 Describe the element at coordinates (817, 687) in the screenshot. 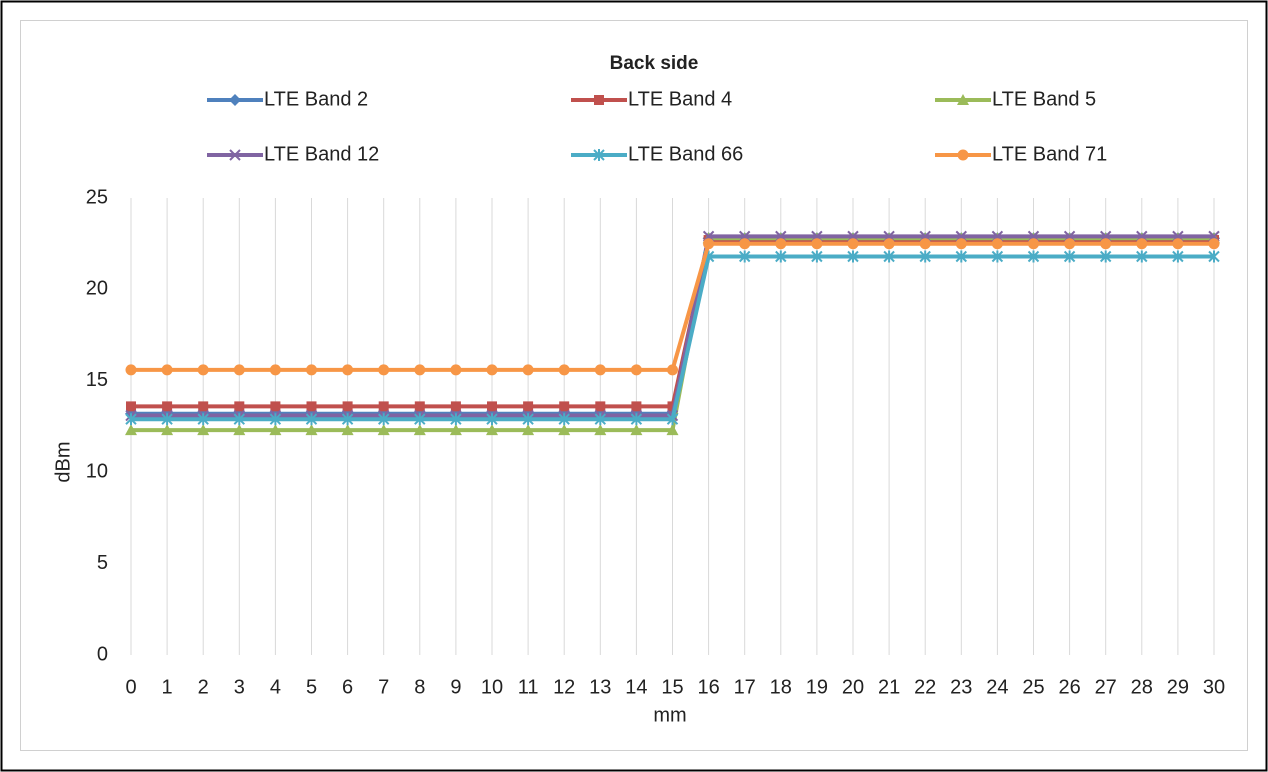

I see `x-tick-label: 19` at that location.